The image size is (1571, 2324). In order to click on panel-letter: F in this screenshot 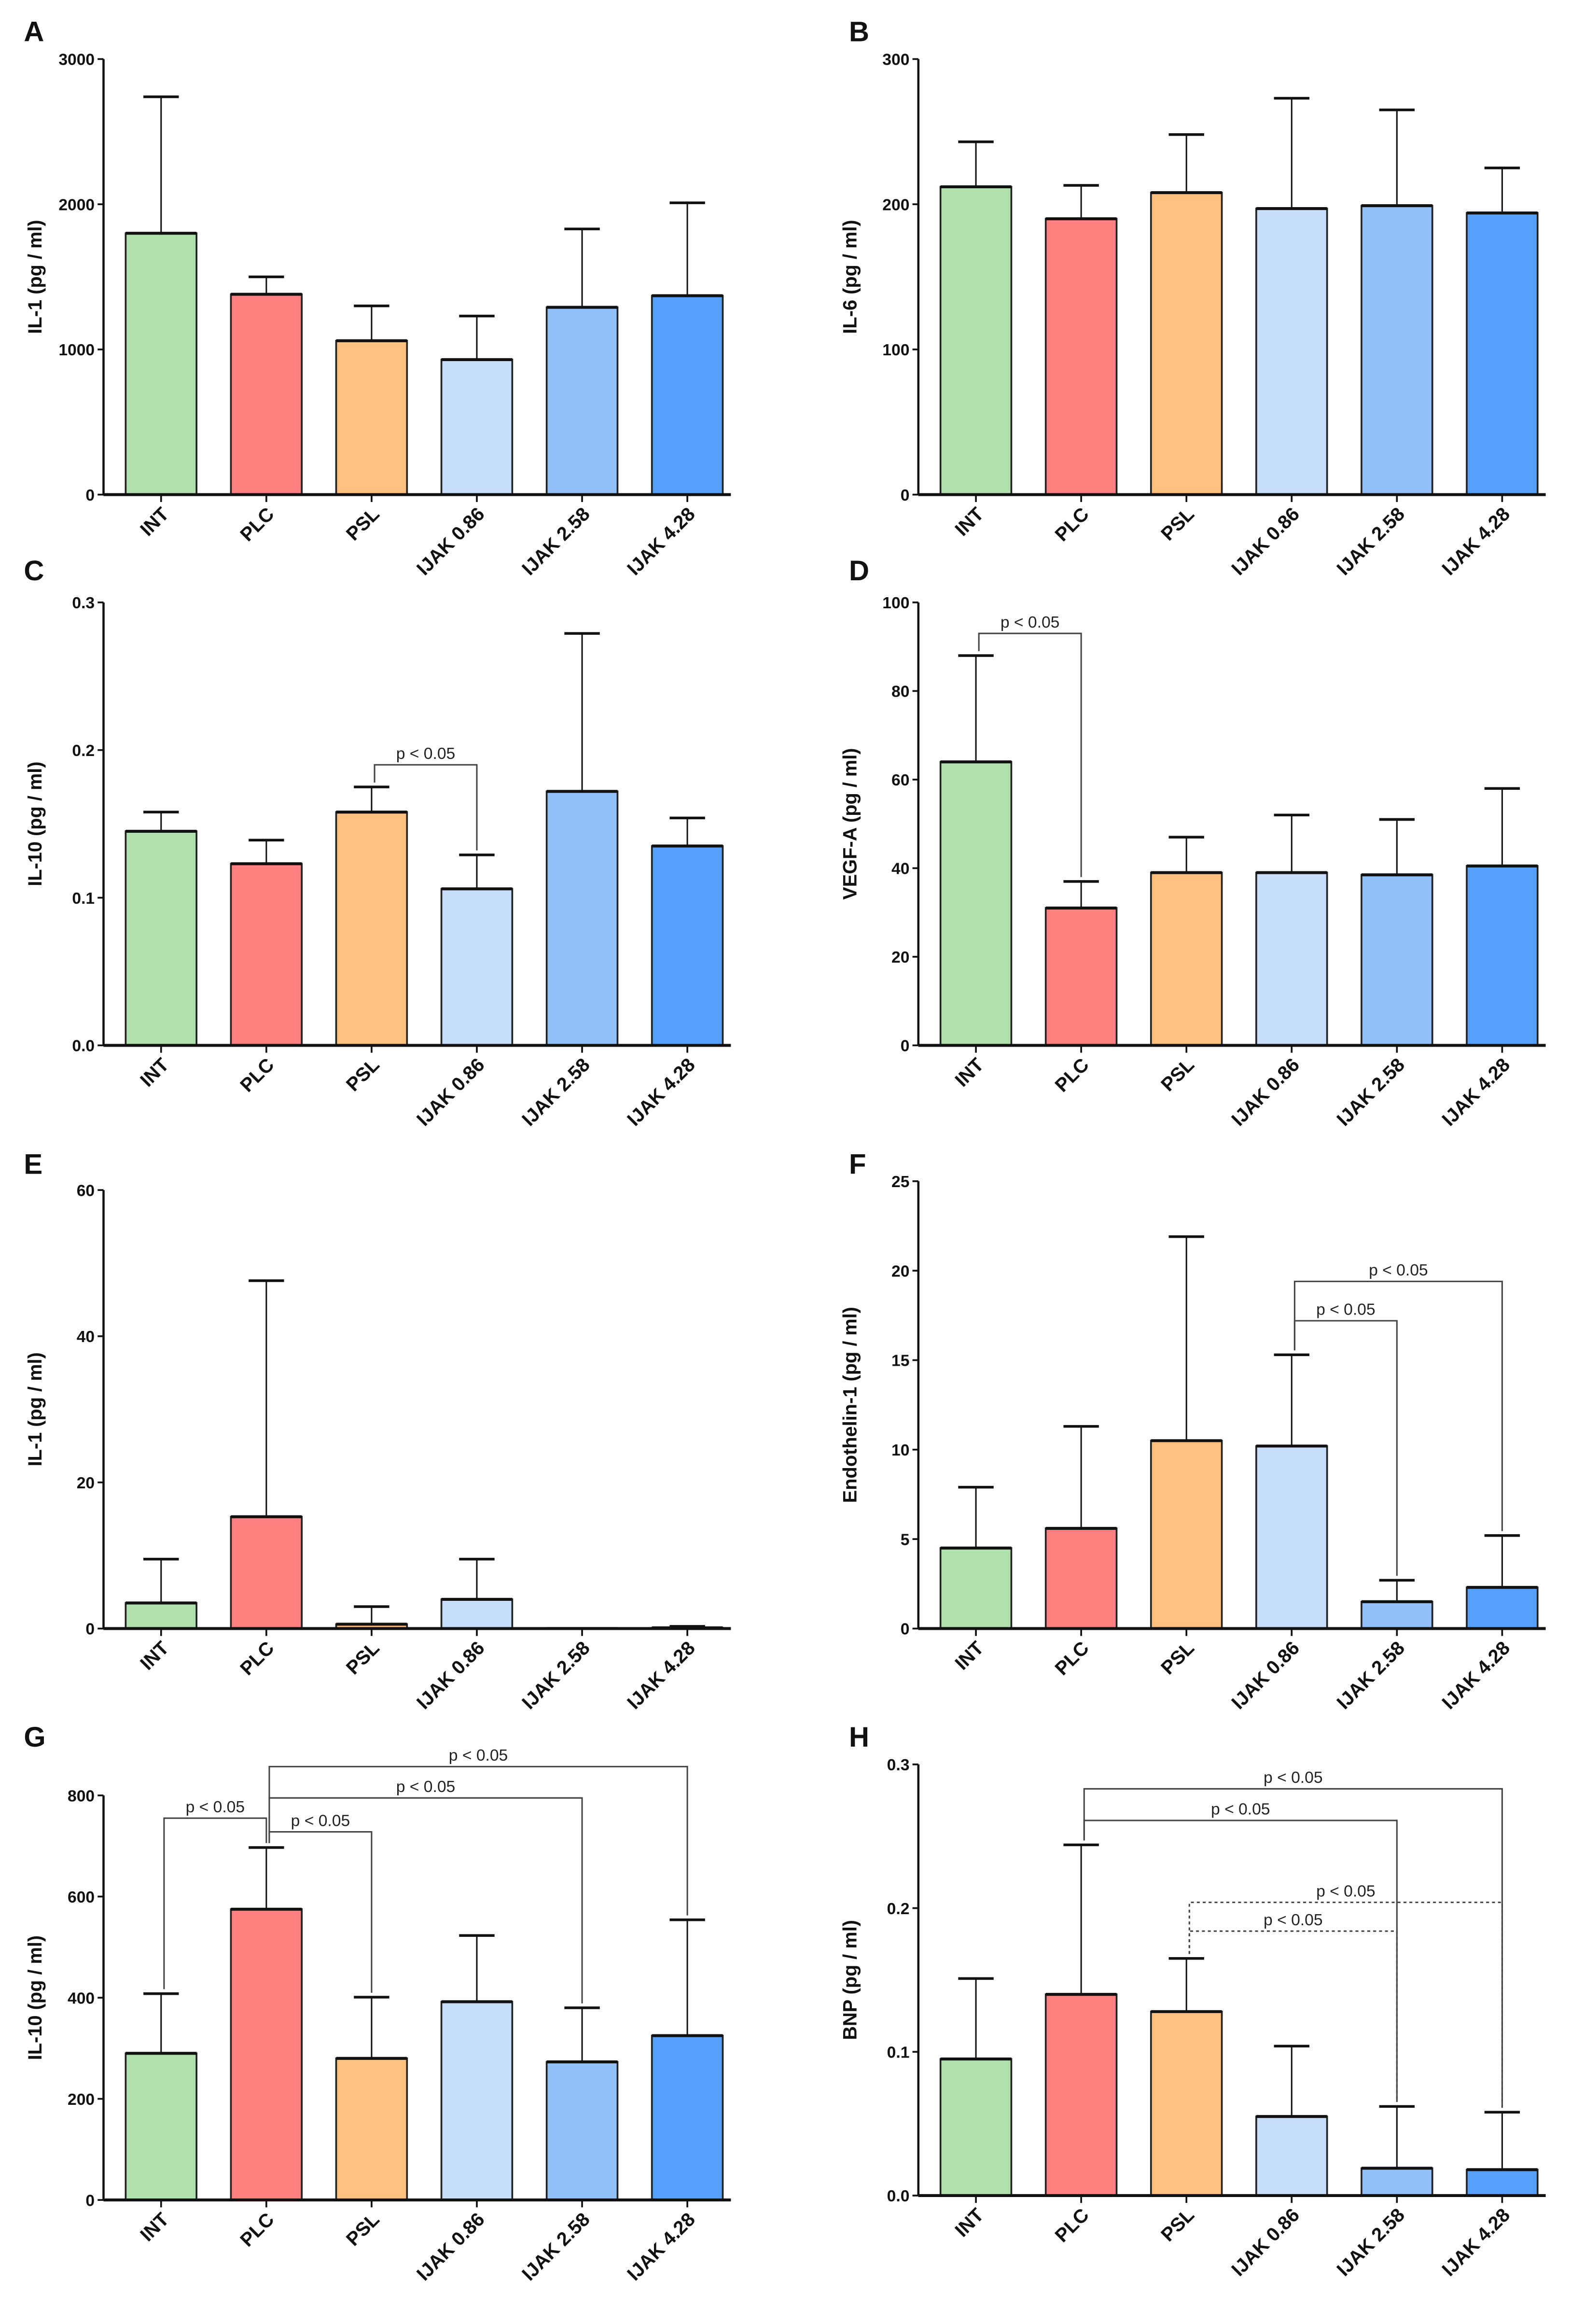, I will do `click(858, 1164)`.